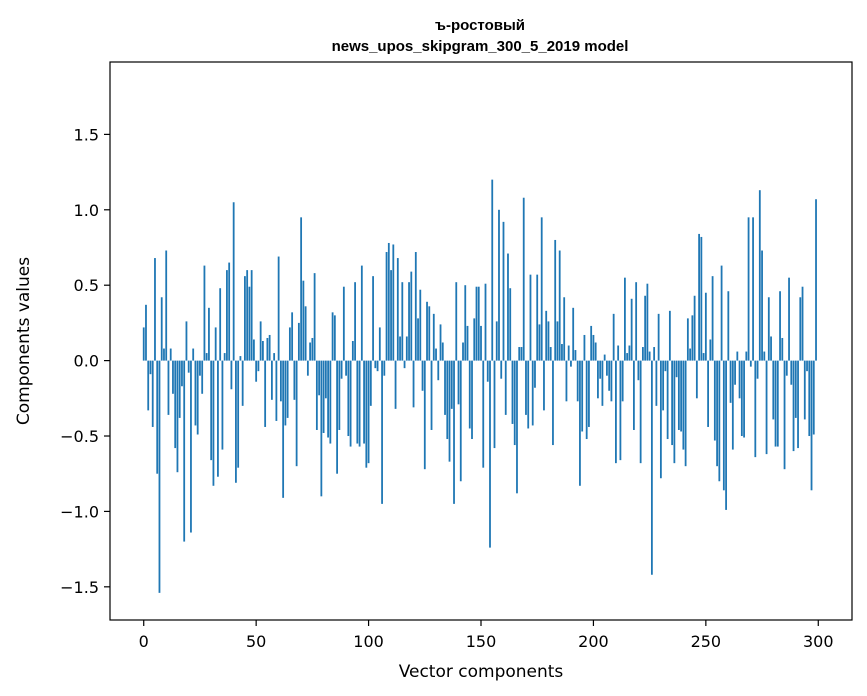  I want to click on y-axis-ticks: 1.5 1.0 0.5 0.0 −0.5 −1.0 −1.5, so click(85, 361).